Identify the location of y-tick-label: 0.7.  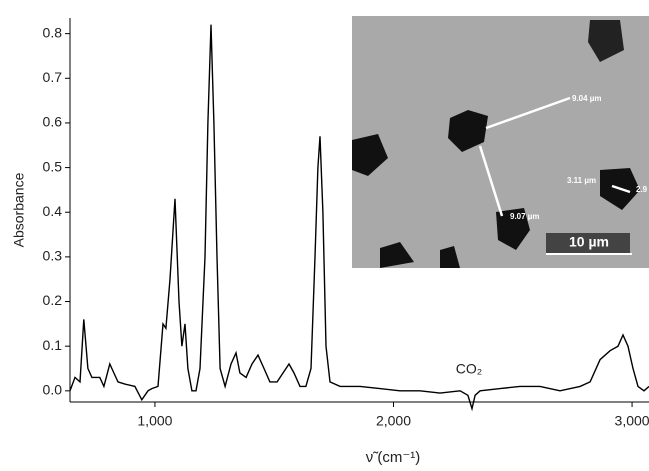
(53, 77).